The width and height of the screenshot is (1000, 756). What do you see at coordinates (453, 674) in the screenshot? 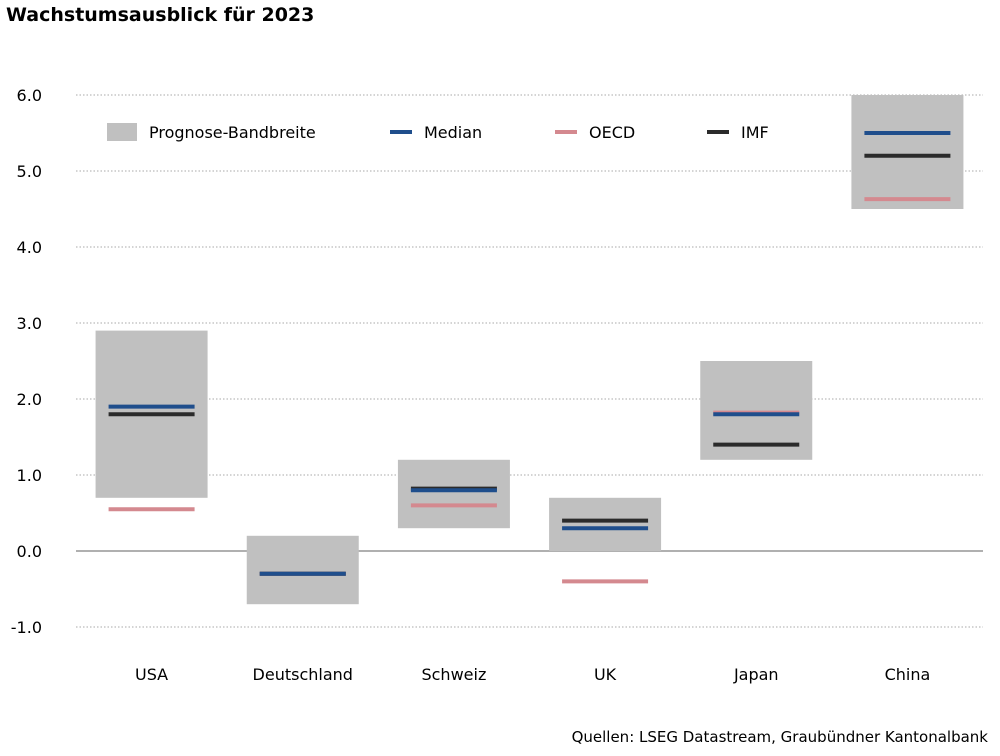
I see `category-label: Schweiz` at bounding box center [453, 674].